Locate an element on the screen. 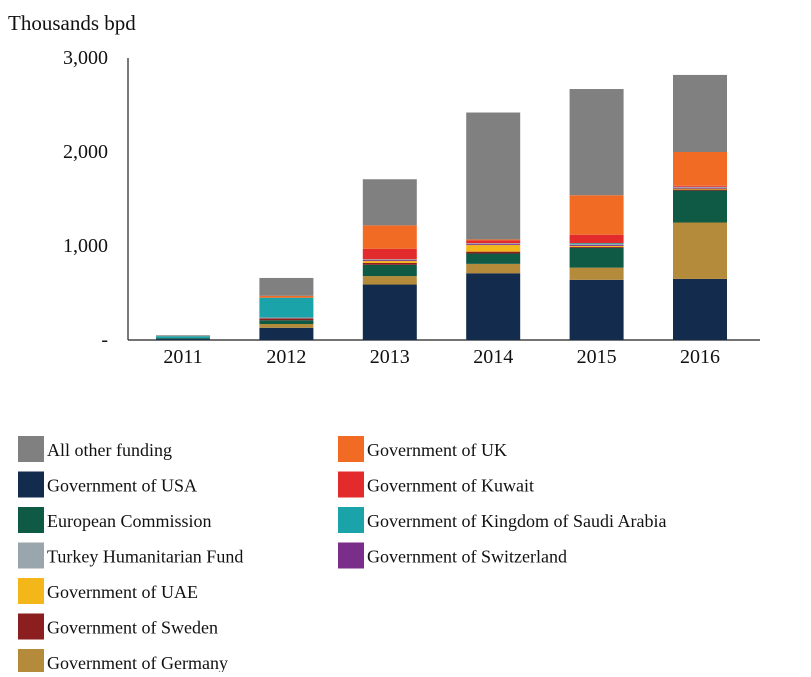 The width and height of the screenshot is (811, 677). bar-government-of-kuwait-2016 is located at coordinates (700, 186).